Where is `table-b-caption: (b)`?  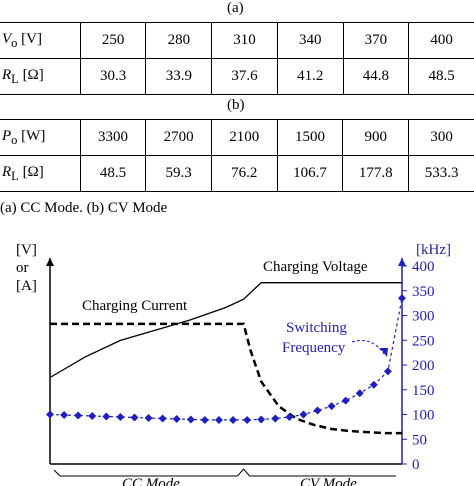
table-b-caption: (b) is located at coordinates (236, 105).